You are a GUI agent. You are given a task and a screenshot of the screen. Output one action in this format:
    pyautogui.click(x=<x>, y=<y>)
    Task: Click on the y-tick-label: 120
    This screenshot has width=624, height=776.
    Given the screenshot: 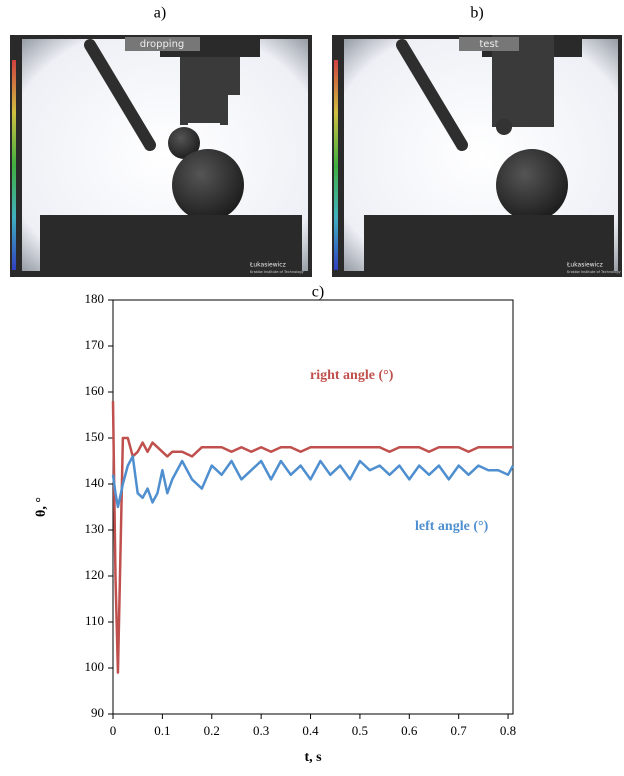 What is the action you would take?
    pyautogui.click(x=95, y=574)
    